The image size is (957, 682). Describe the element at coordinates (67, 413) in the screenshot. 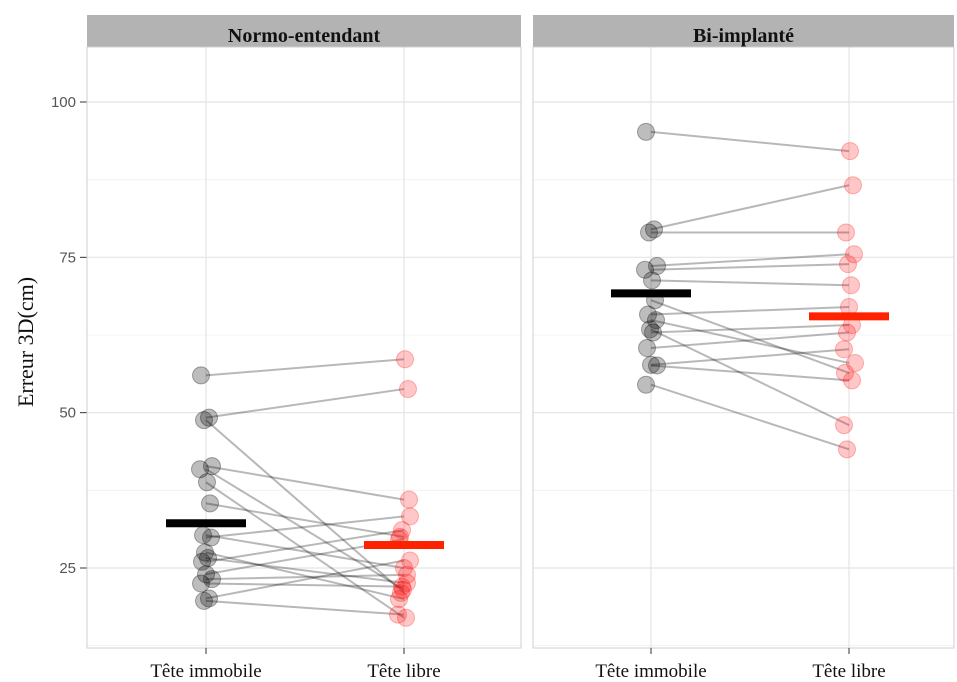

I see `y-tick-label: 50` at that location.